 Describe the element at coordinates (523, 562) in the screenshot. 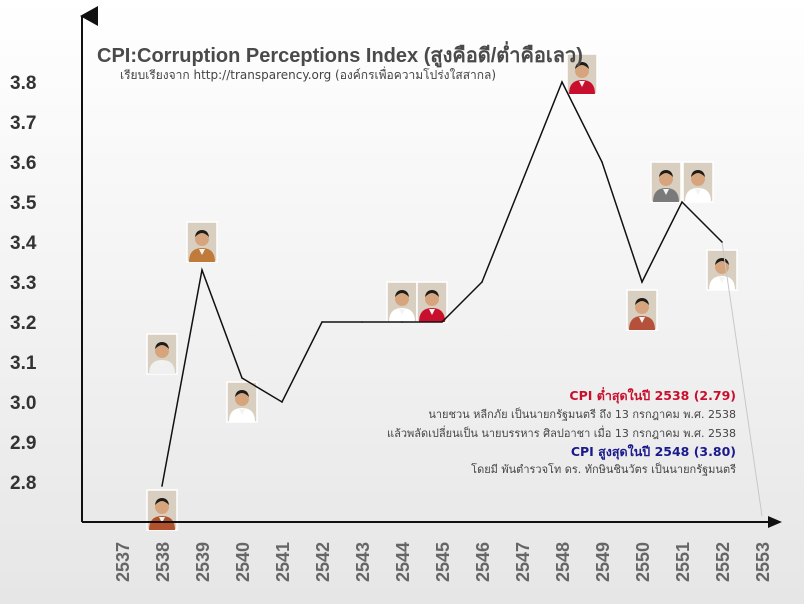

I see `x-tick-label: 2547` at that location.